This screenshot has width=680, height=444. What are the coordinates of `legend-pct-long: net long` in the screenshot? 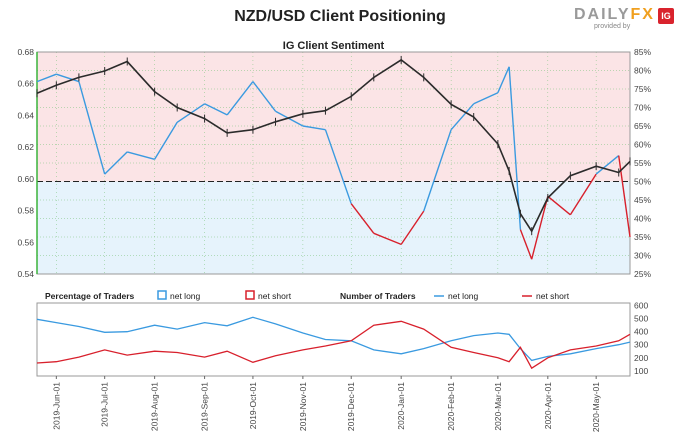 It's located at (185, 296).